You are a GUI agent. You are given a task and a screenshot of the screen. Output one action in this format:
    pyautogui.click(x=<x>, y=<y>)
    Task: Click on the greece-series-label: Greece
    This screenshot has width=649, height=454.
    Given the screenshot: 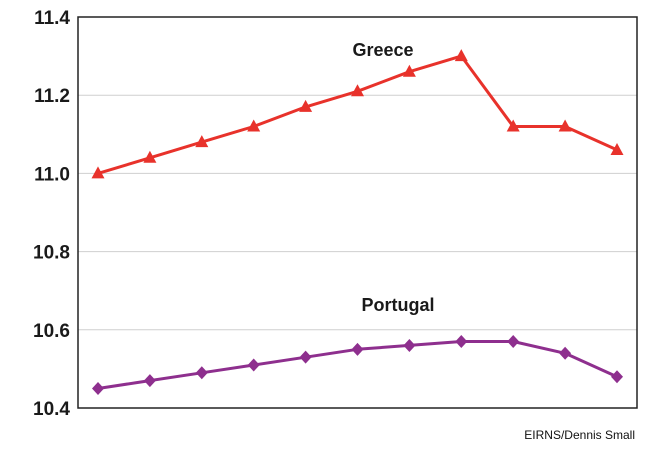 What is the action you would take?
    pyautogui.click(x=382, y=50)
    